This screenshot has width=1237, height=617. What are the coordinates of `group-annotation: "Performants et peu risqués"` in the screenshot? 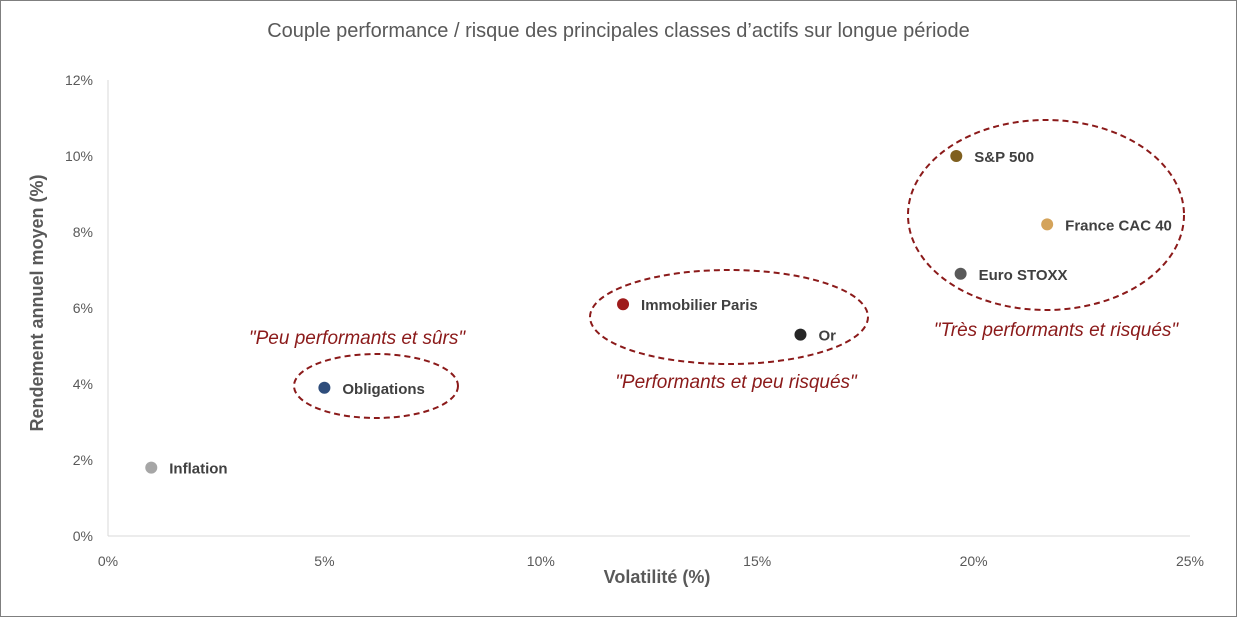 It's located at (736, 382).